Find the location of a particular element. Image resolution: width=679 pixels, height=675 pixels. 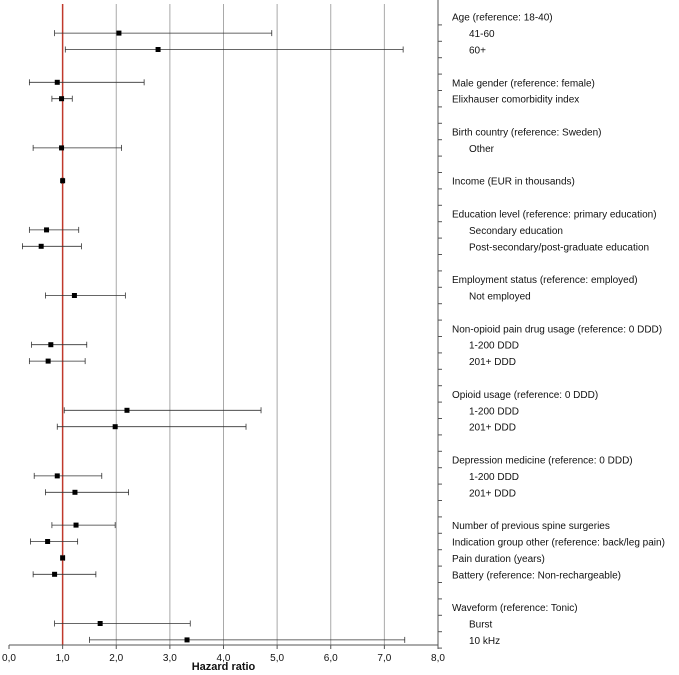

x-axis-label: Hazard ratio is located at coordinates (224, 667).